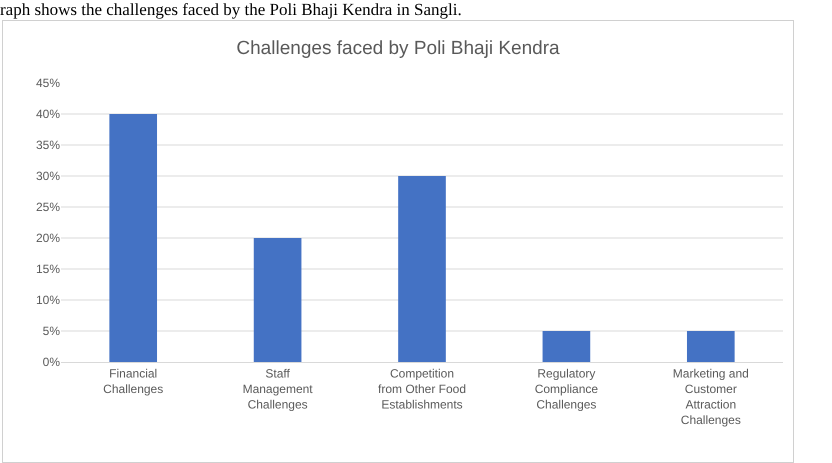 The image size is (832, 463). Describe the element at coordinates (710, 397) in the screenshot. I see `x-tick-label: Marketing and Customer Attraction Challenges` at that location.